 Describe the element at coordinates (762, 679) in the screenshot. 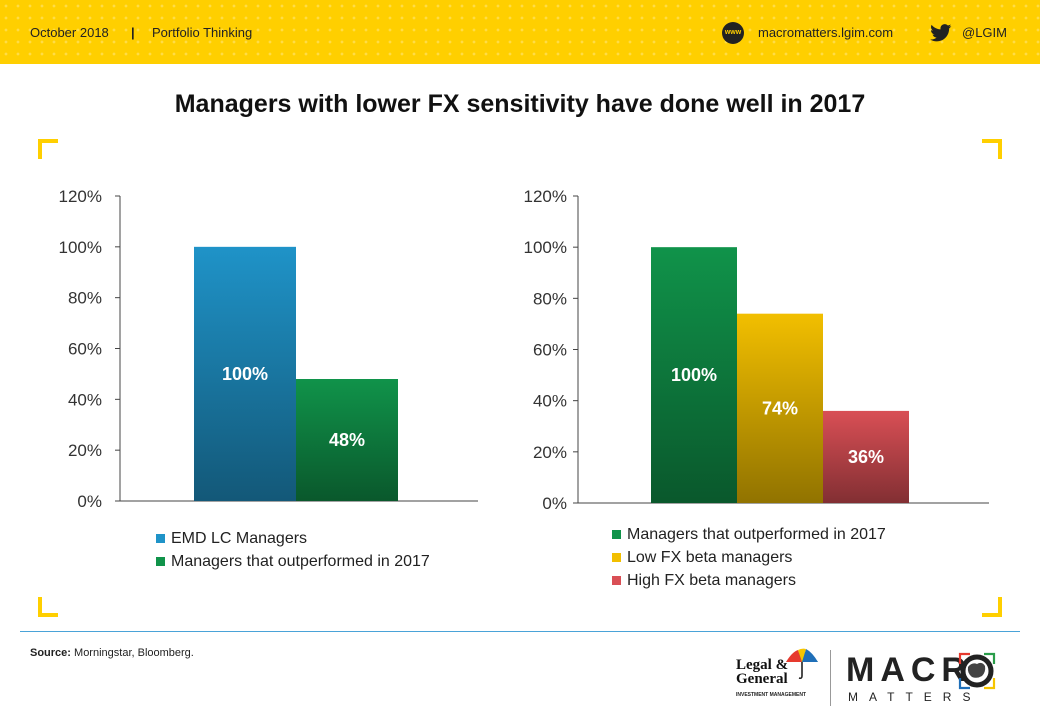

I see `lg-name-line2: General` at that location.